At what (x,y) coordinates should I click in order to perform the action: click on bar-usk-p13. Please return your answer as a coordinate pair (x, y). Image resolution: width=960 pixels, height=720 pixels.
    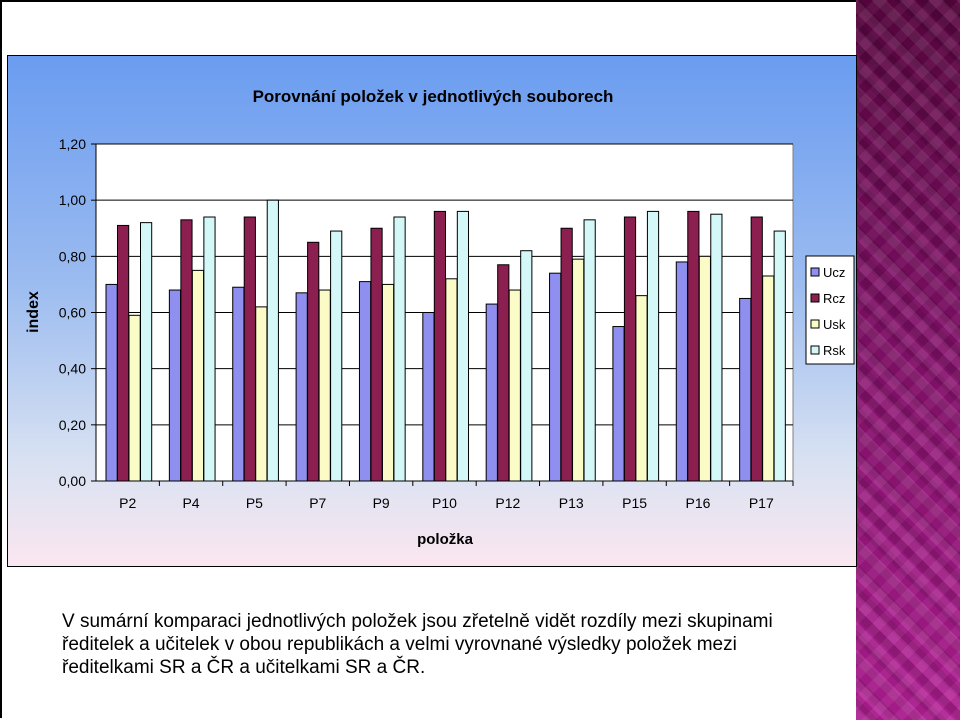
    Looking at the image, I should click on (578, 370).